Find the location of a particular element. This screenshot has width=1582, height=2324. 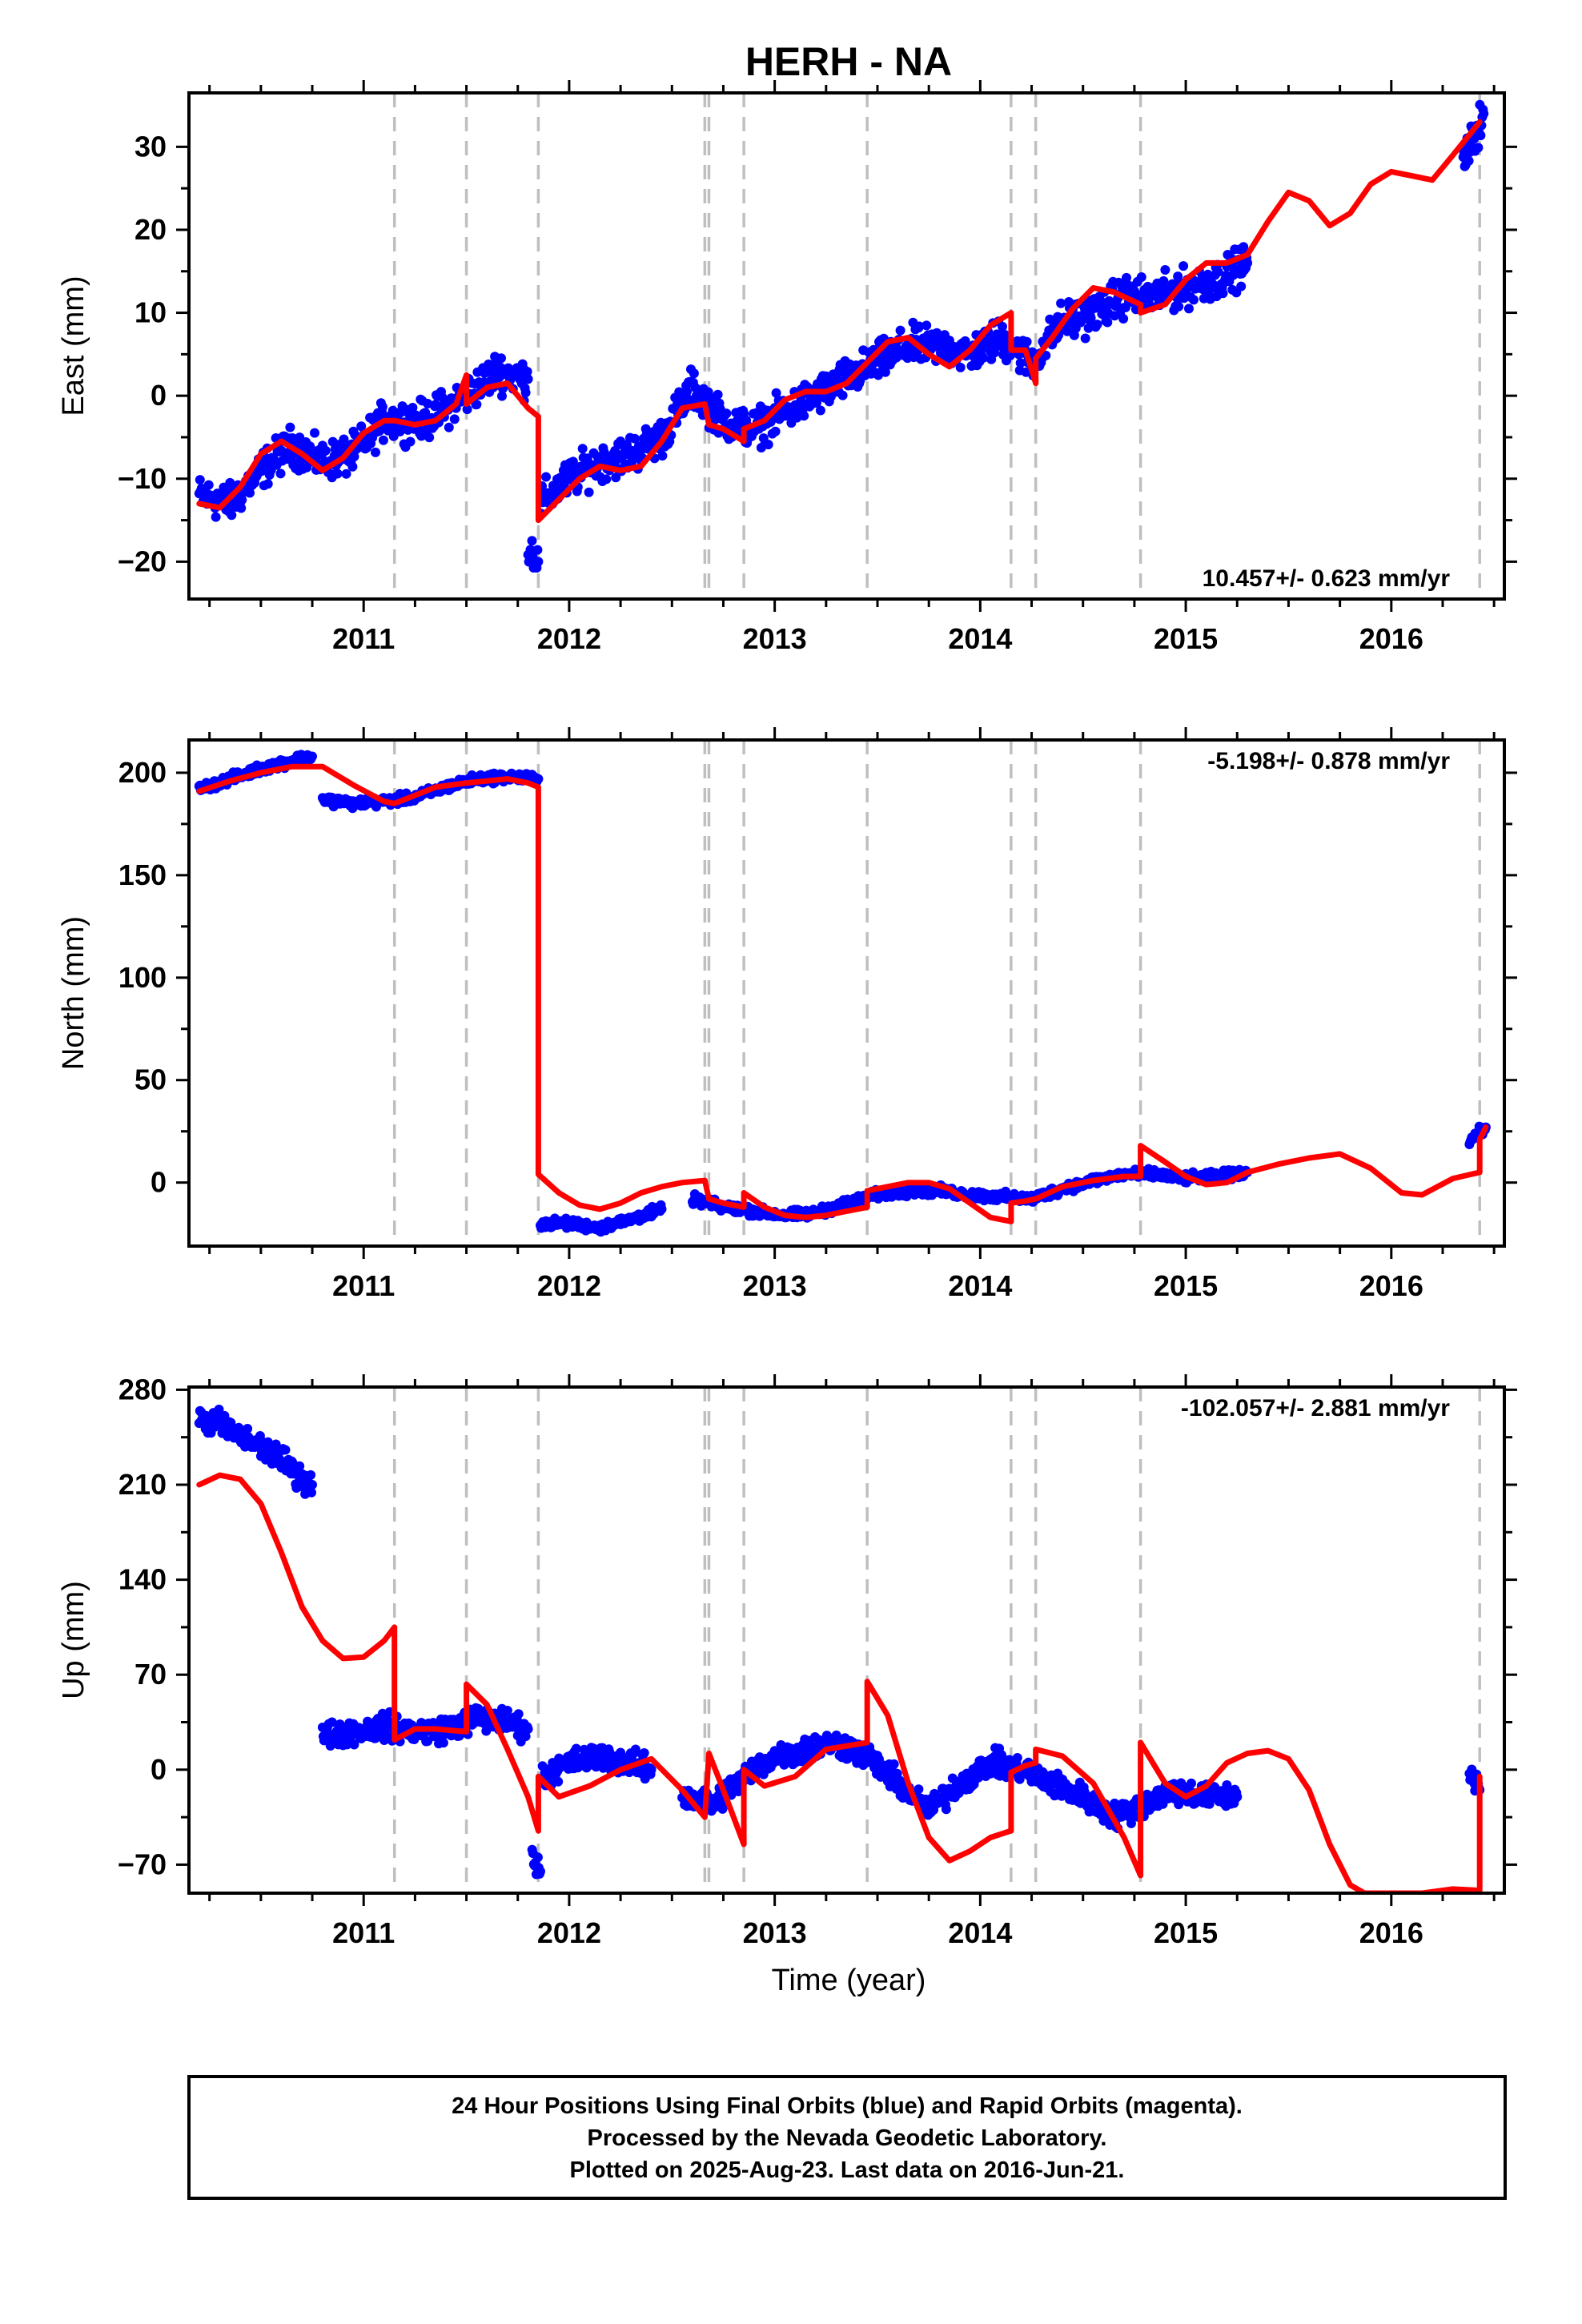

east-y-tick-label: 20 is located at coordinates (151, 229).